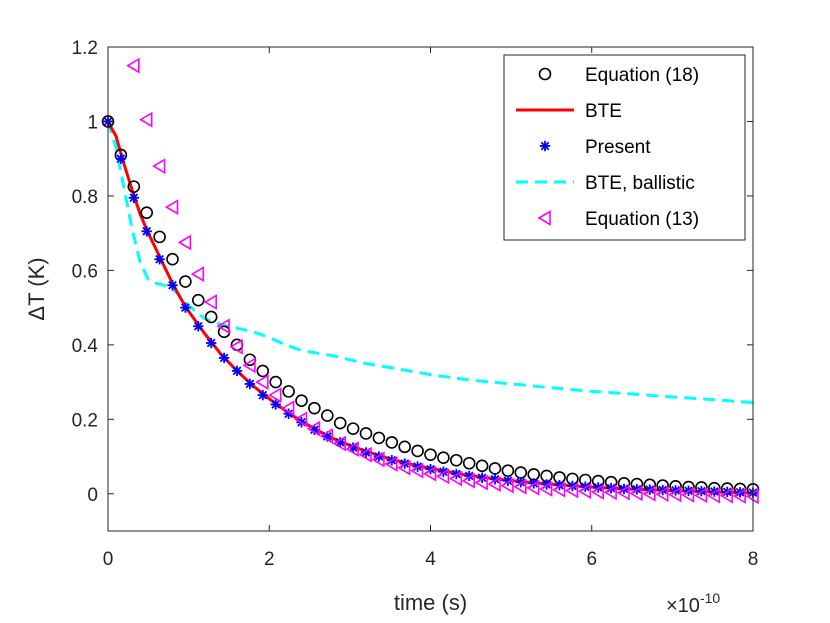 The height and width of the screenshot is (623, 830). I want to click on legend-entry-equation-18: Equation (18), so click(618, 75).